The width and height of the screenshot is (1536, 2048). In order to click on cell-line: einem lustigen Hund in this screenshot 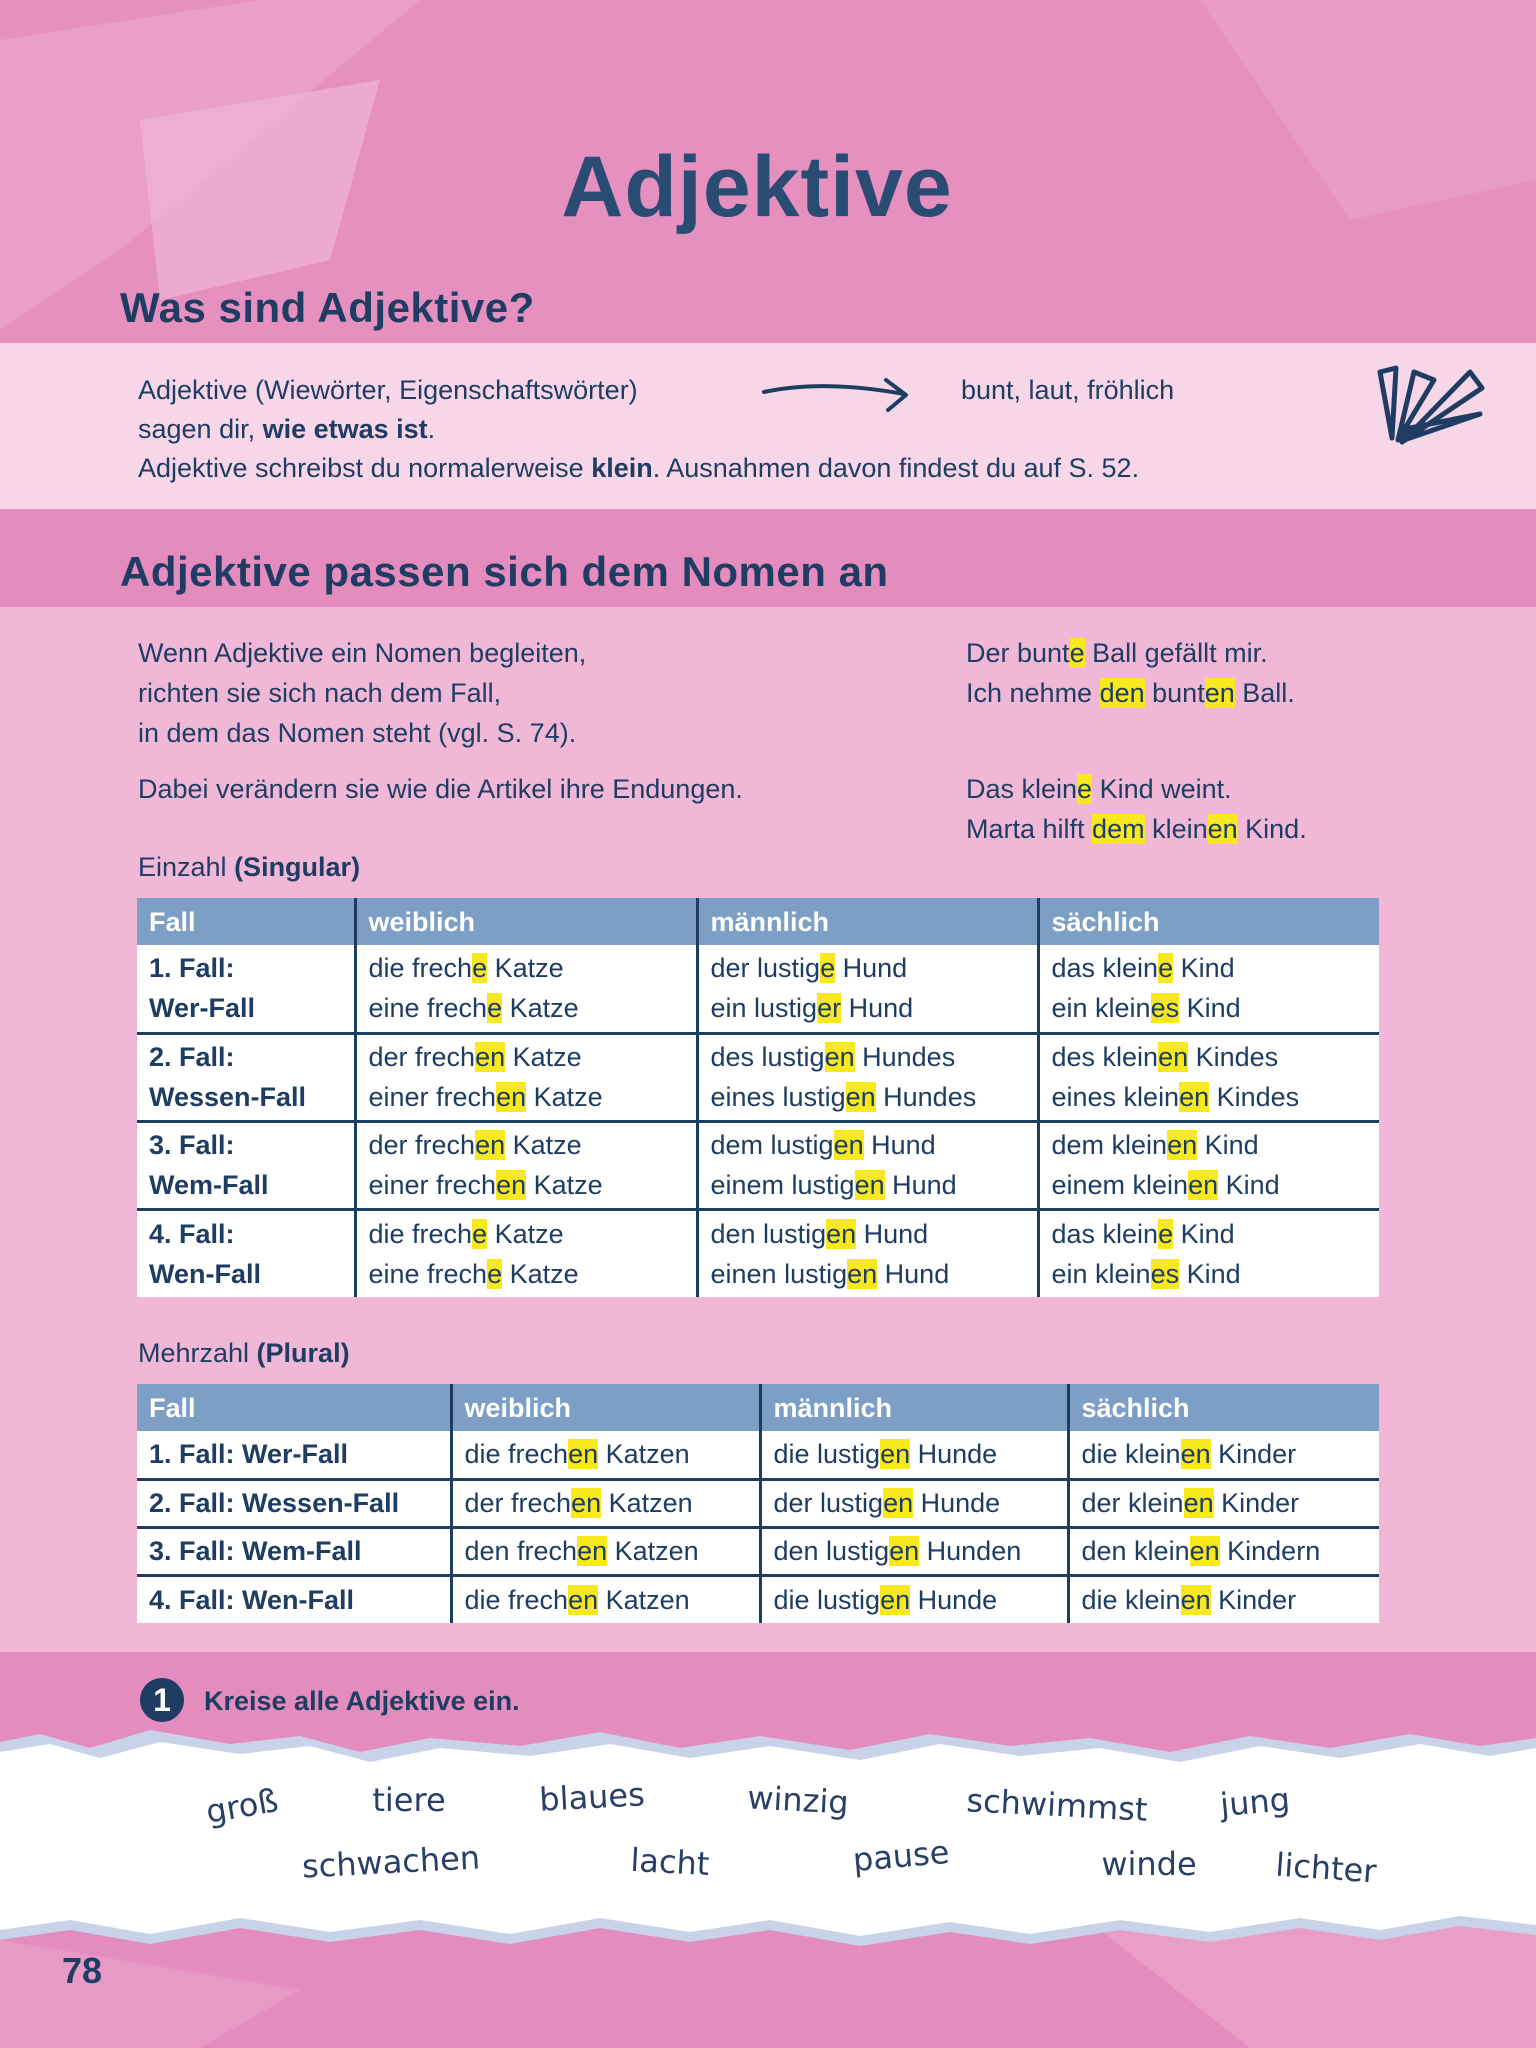, I will do `click(868, 1185)`.